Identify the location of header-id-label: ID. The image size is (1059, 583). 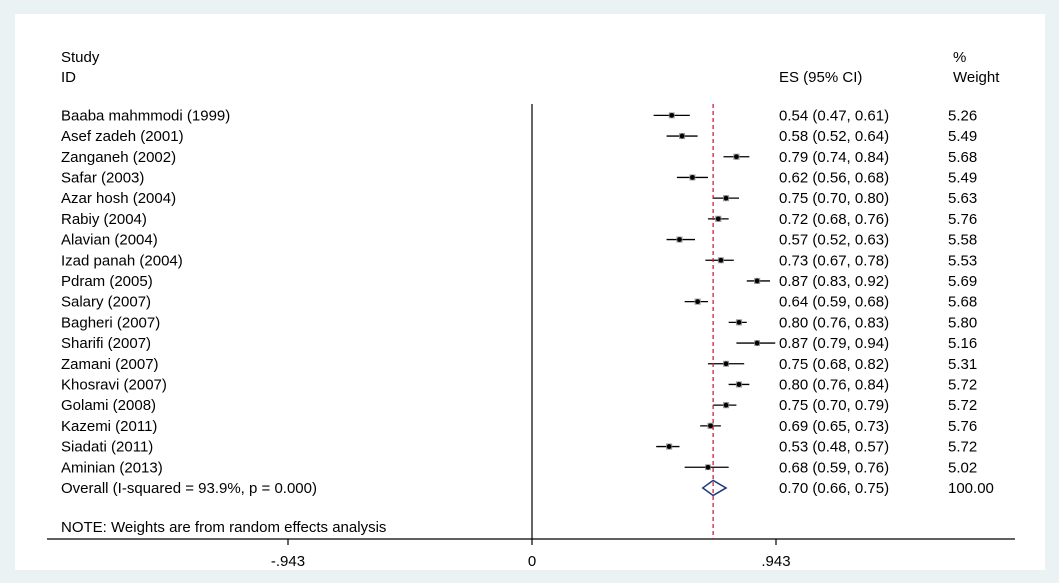
(68, 77).